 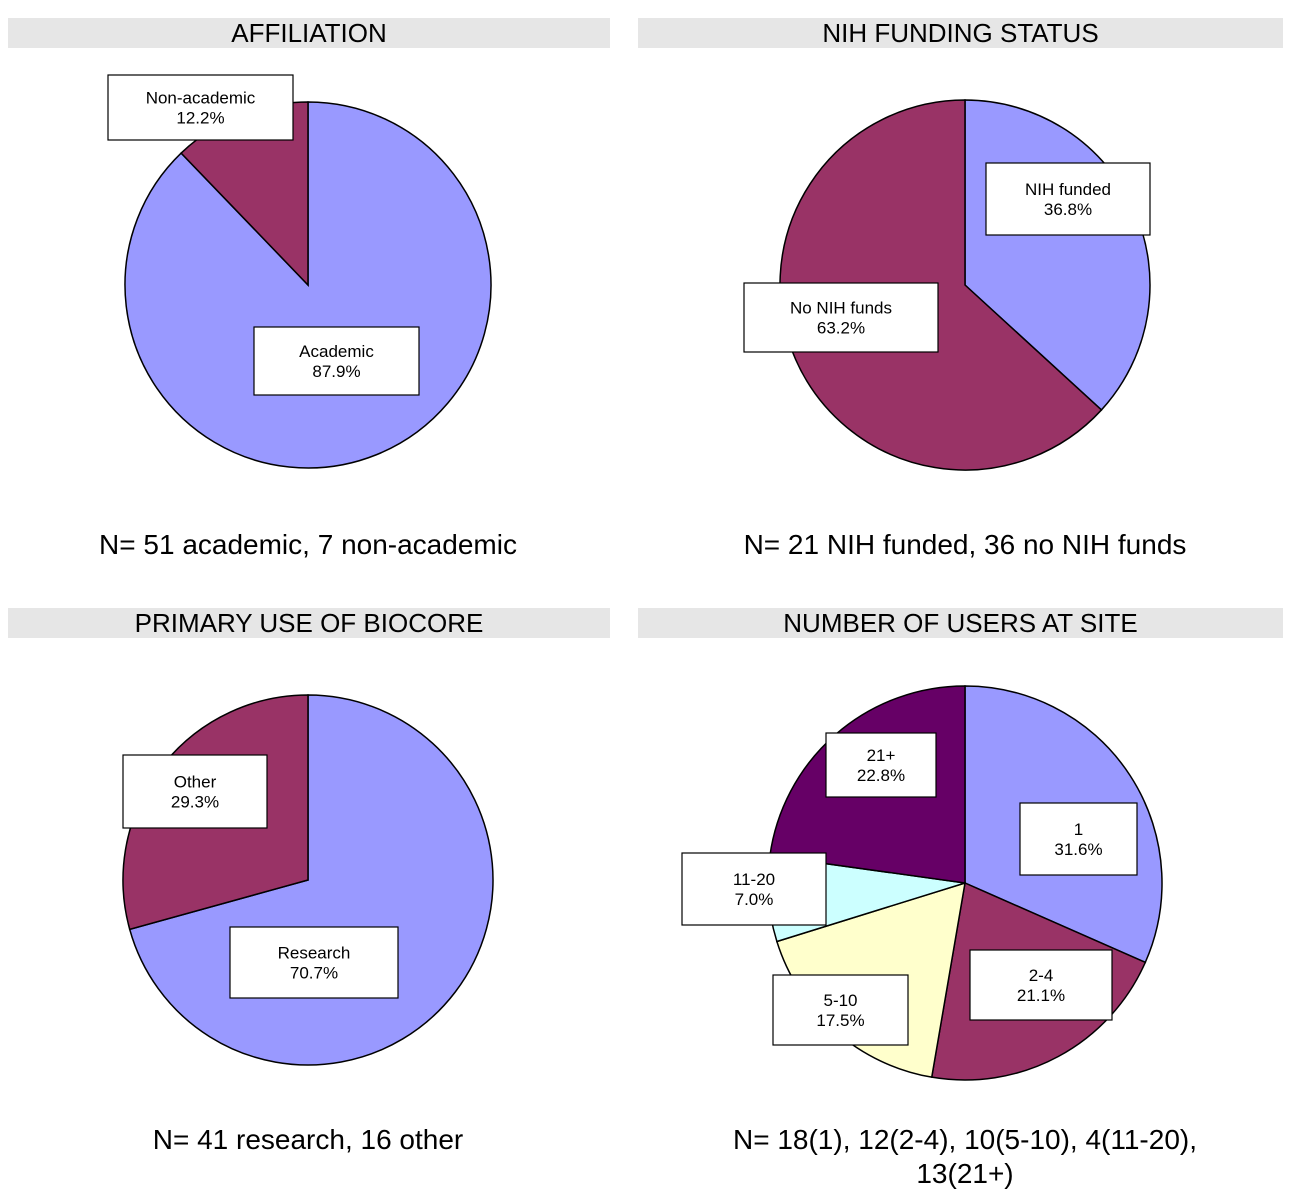 What do you see at coordinates (841, 308) in the screenshot?
I see `slice-label: No NIH funds` at bounding box center [841, 308].